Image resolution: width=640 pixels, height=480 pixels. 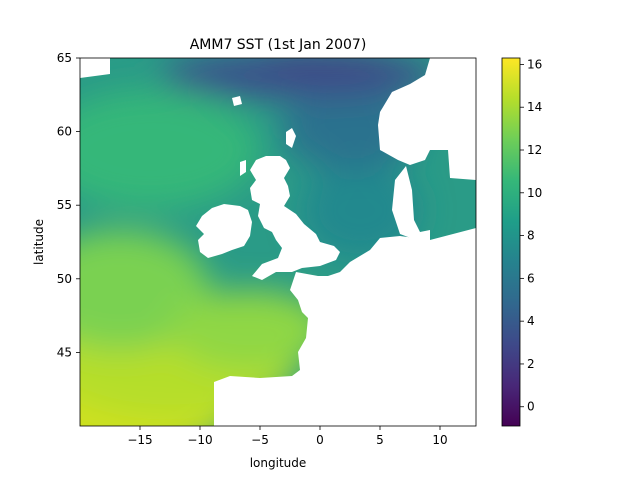 What do you see at coordinates (95, 68) in the screenshot?
I see `land-north-corner` at bounding box center [95, 68].